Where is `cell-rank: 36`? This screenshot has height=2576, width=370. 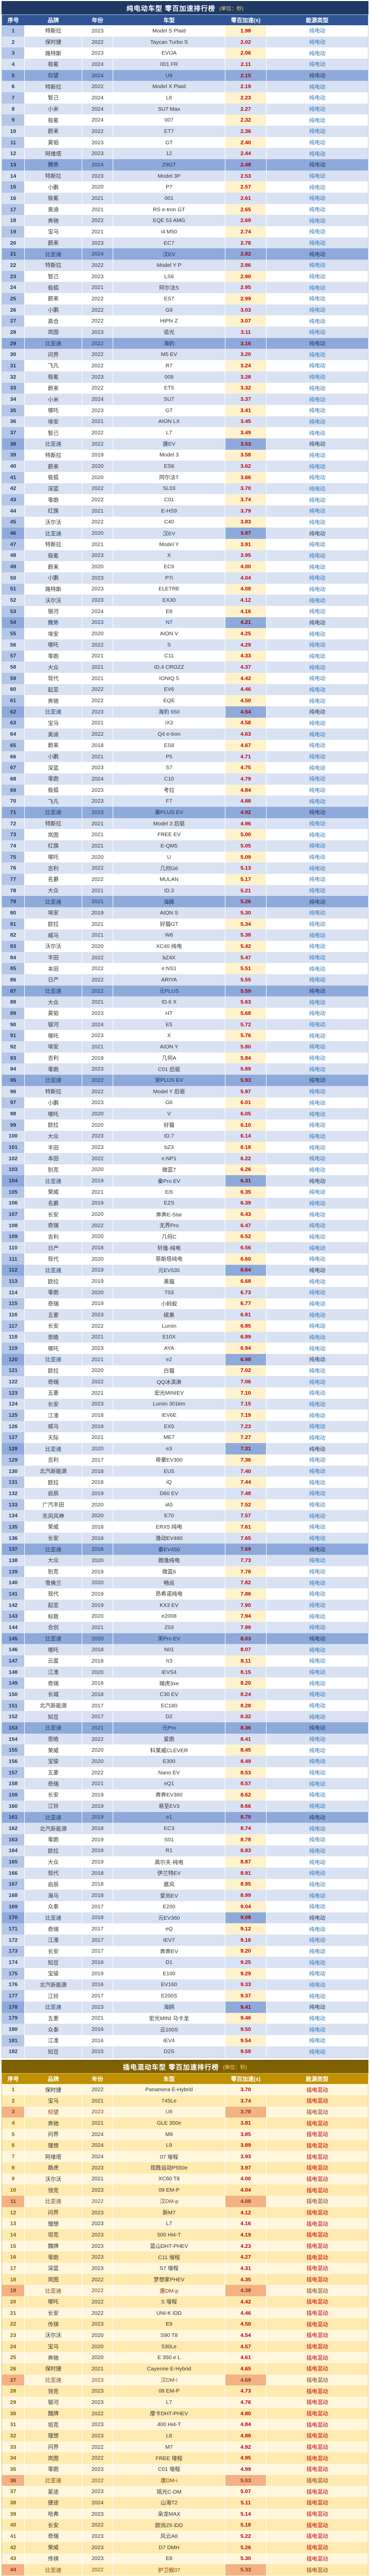
cell-rank: 36 is located at coordinates (13, 2480).